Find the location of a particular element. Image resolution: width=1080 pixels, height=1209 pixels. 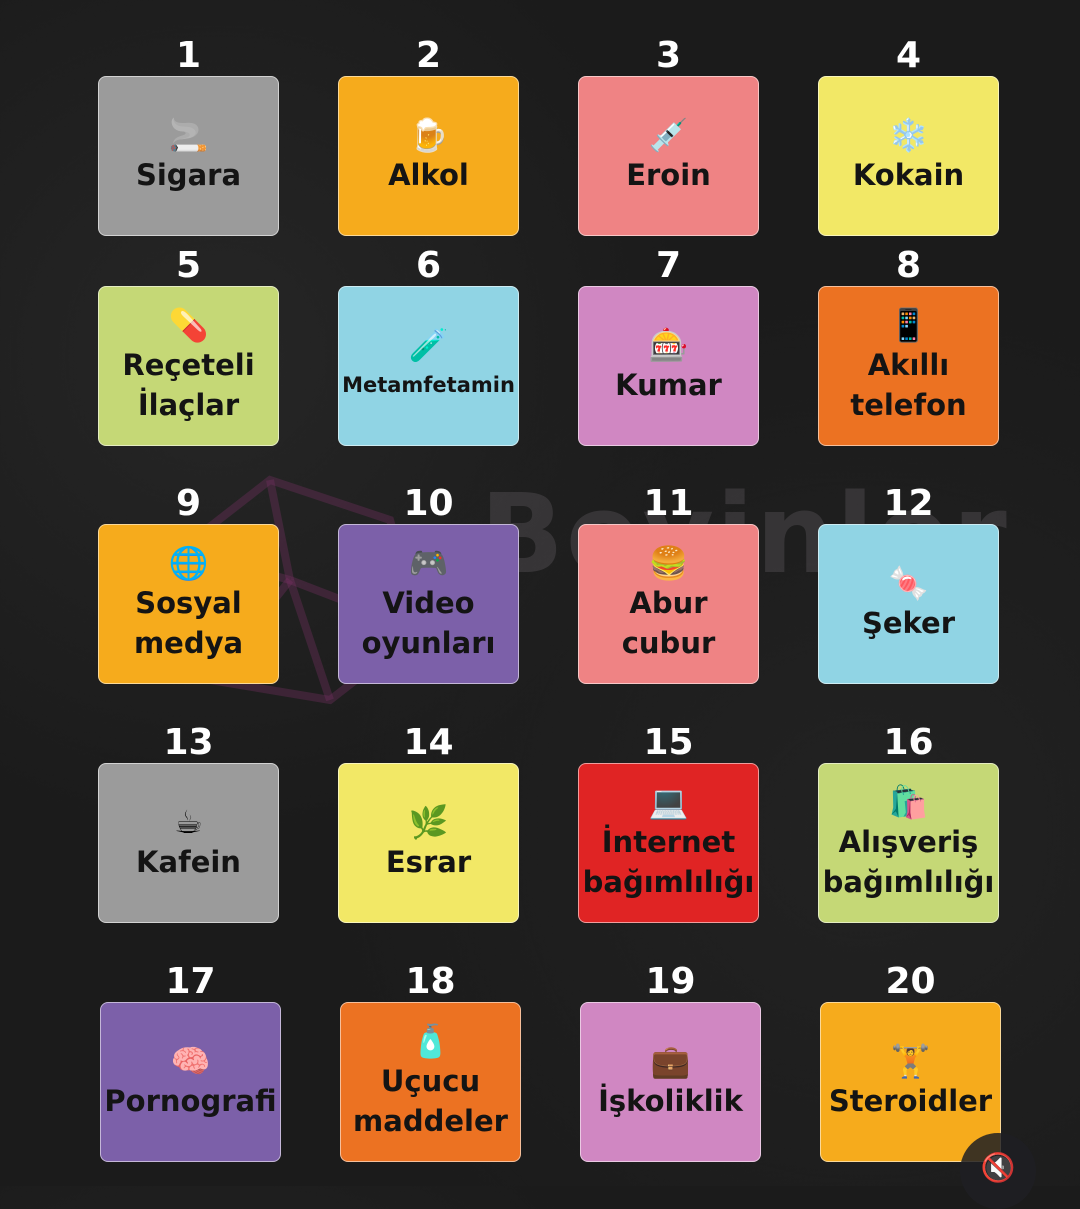

smartphone-icon: 📱 is located at coordinates (908, 325).